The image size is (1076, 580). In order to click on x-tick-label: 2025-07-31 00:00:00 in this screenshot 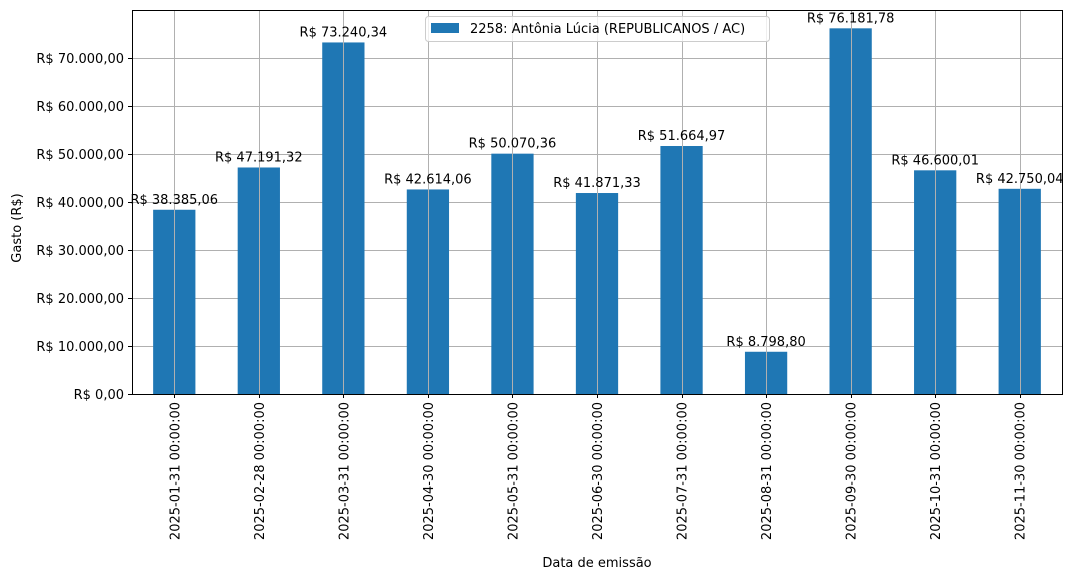, I will do `click(683, 471)`.